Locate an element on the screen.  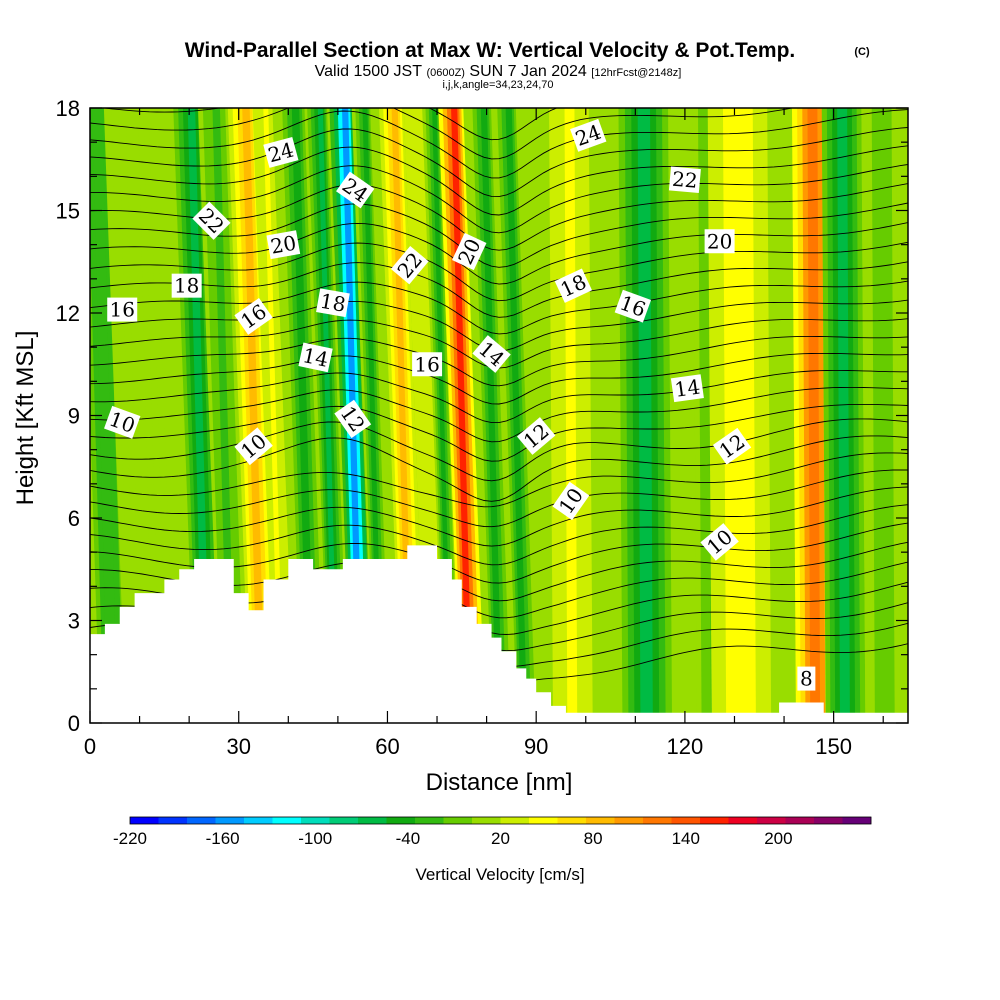
y-tick-label: 15 is located at coordinates (68, 211).